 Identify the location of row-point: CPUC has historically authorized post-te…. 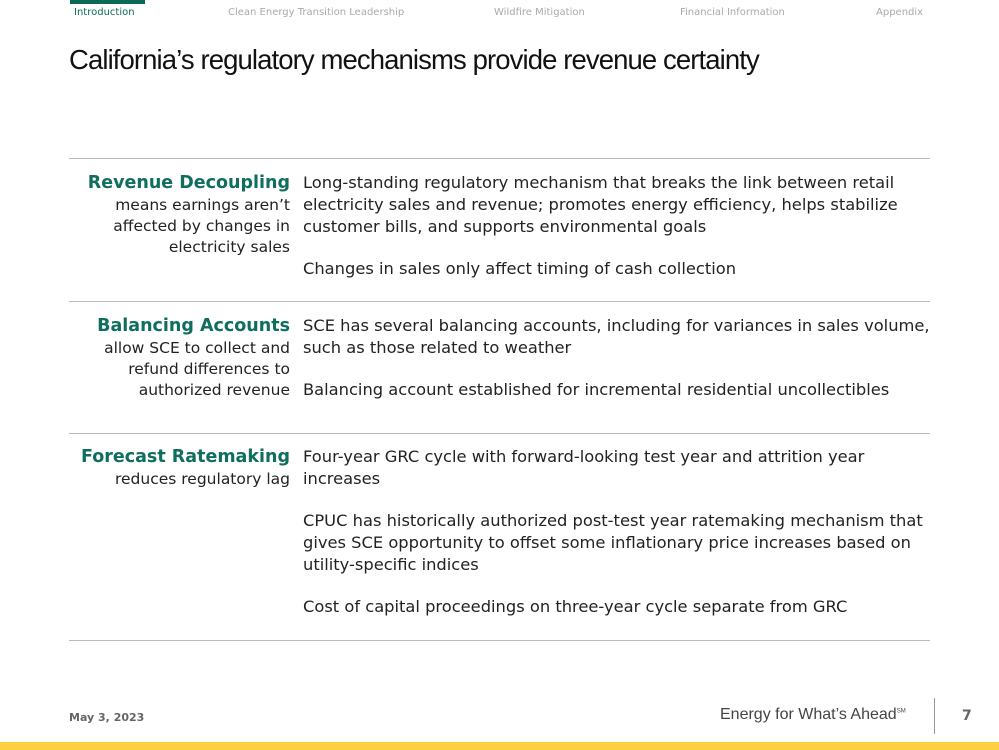
(613, 542).